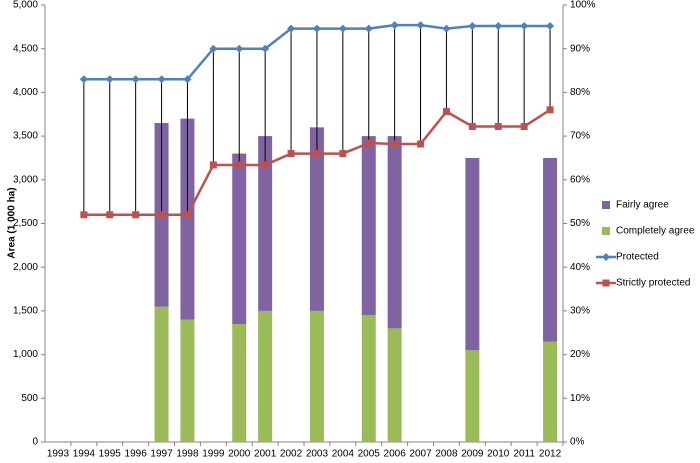  What do you see at coordinates (84, 453) in the screenshot?
I see `x-tick-label: 1994` at bounding box center [84, 453].